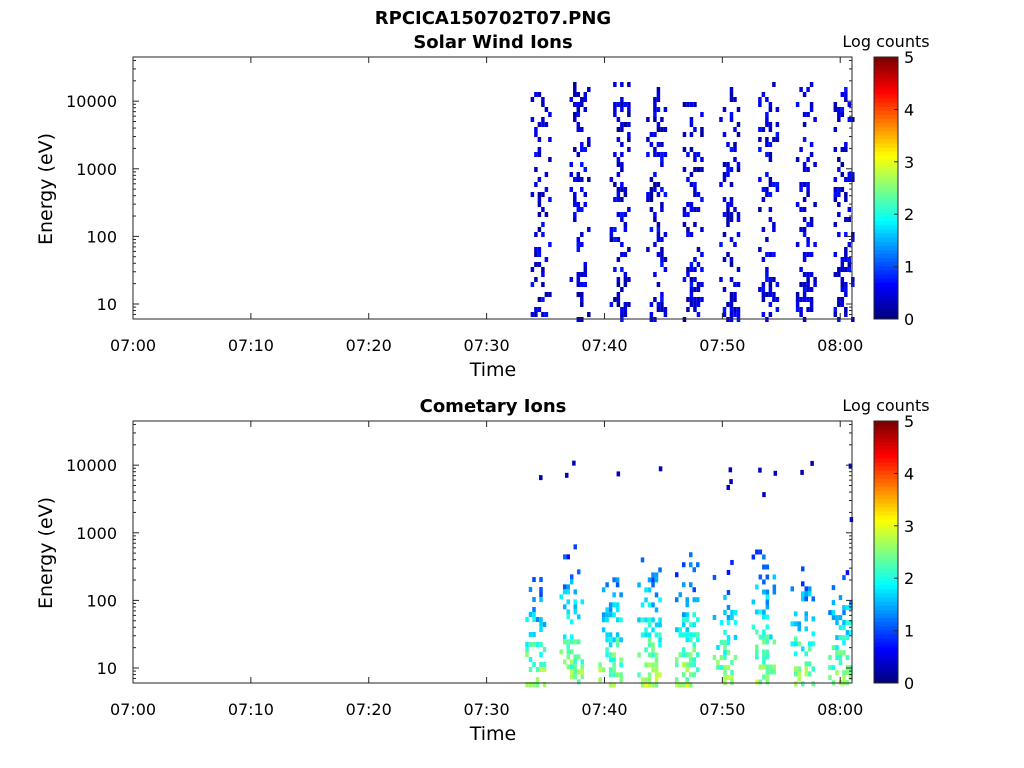  Describe the element at coordinates (107, 304) in the screenshot. I see `y-tick-label: 10` at that location.